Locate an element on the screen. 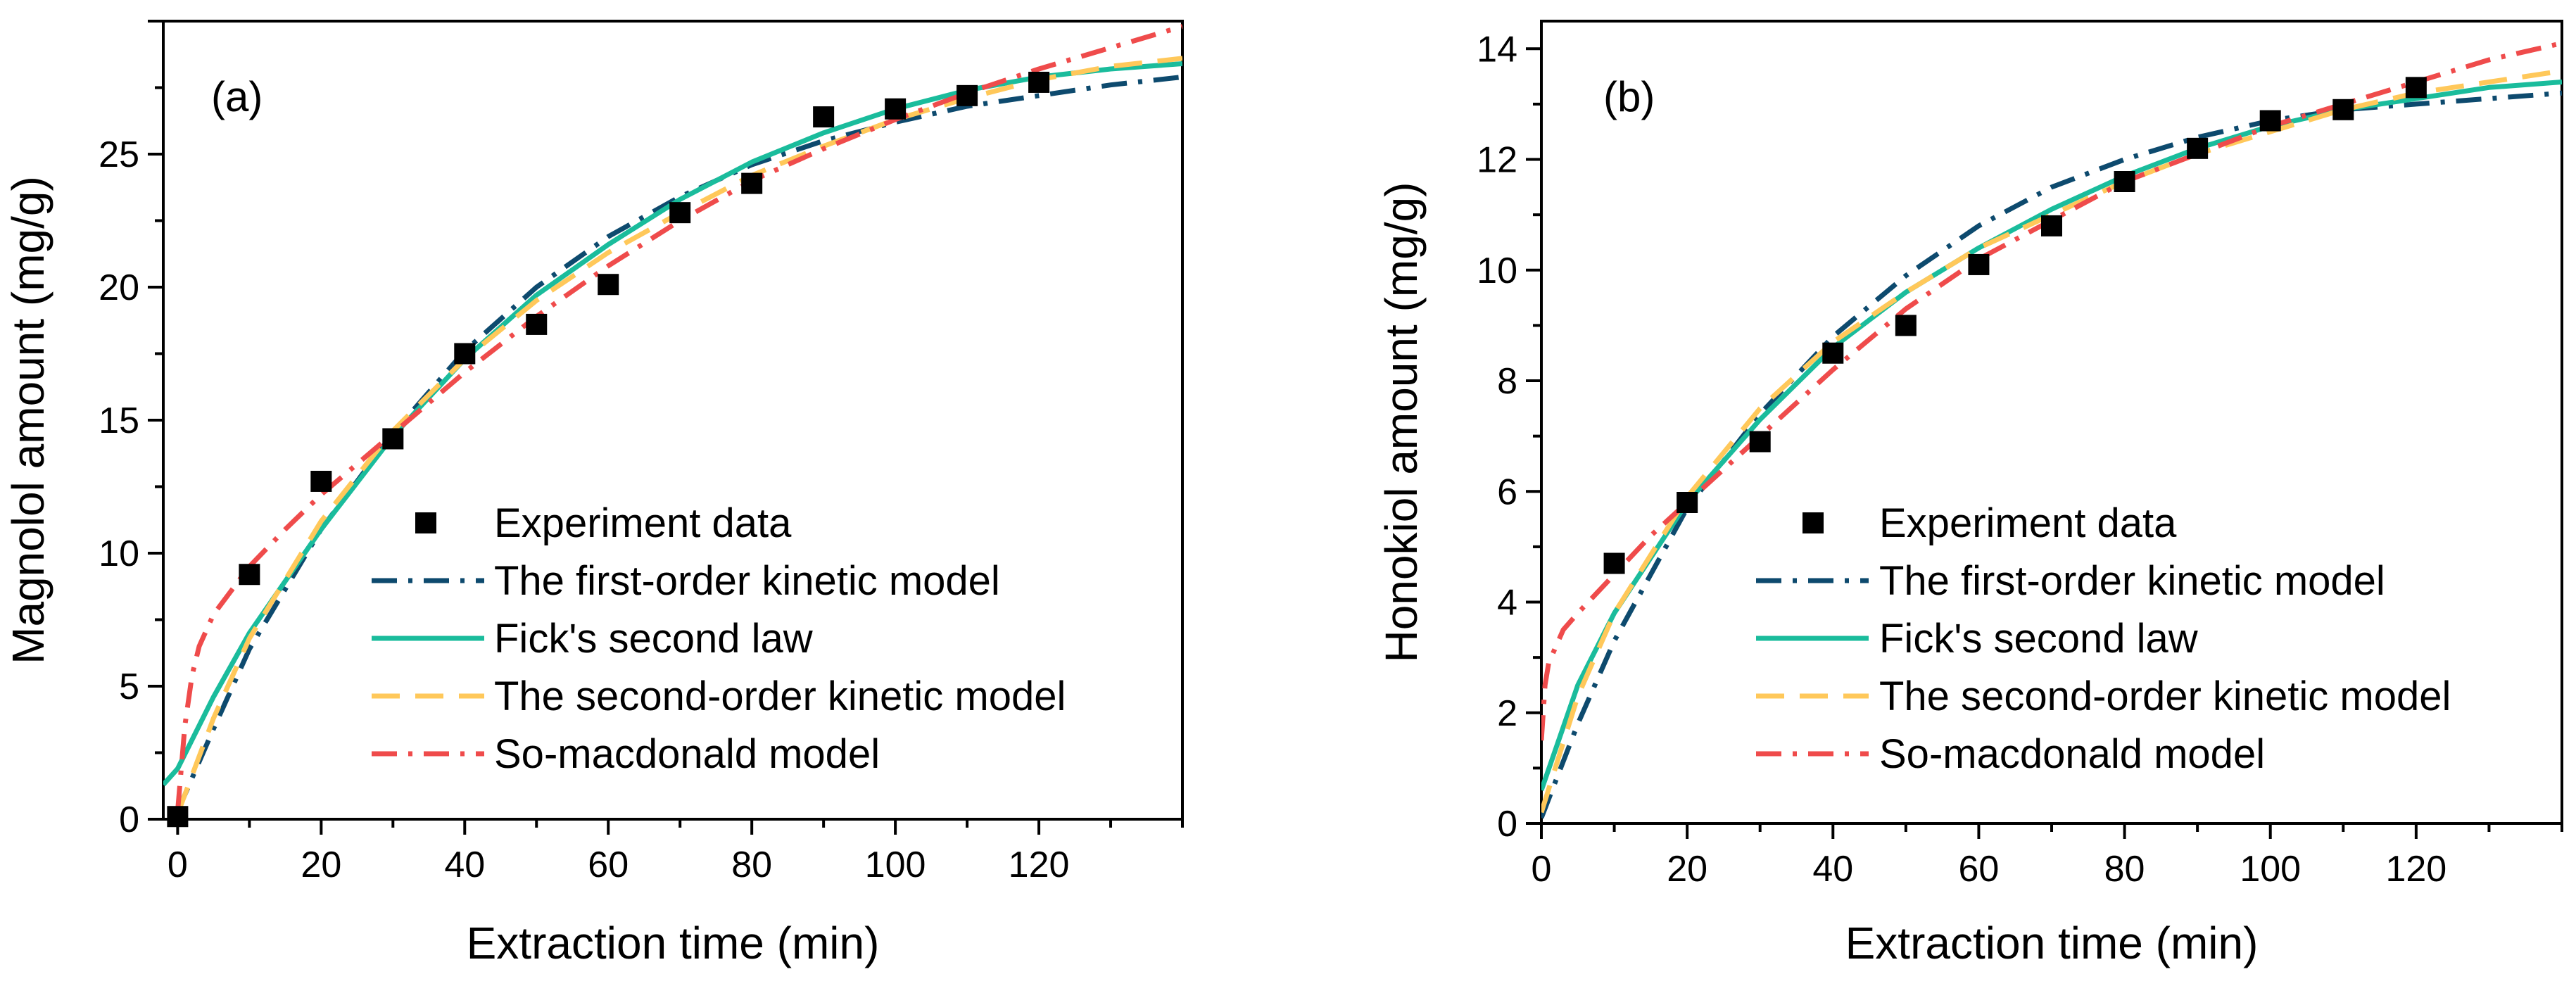 The width and height of the screenshot is (2576, 986). y-tick-label: 15 is located at coordinates (119, 420).